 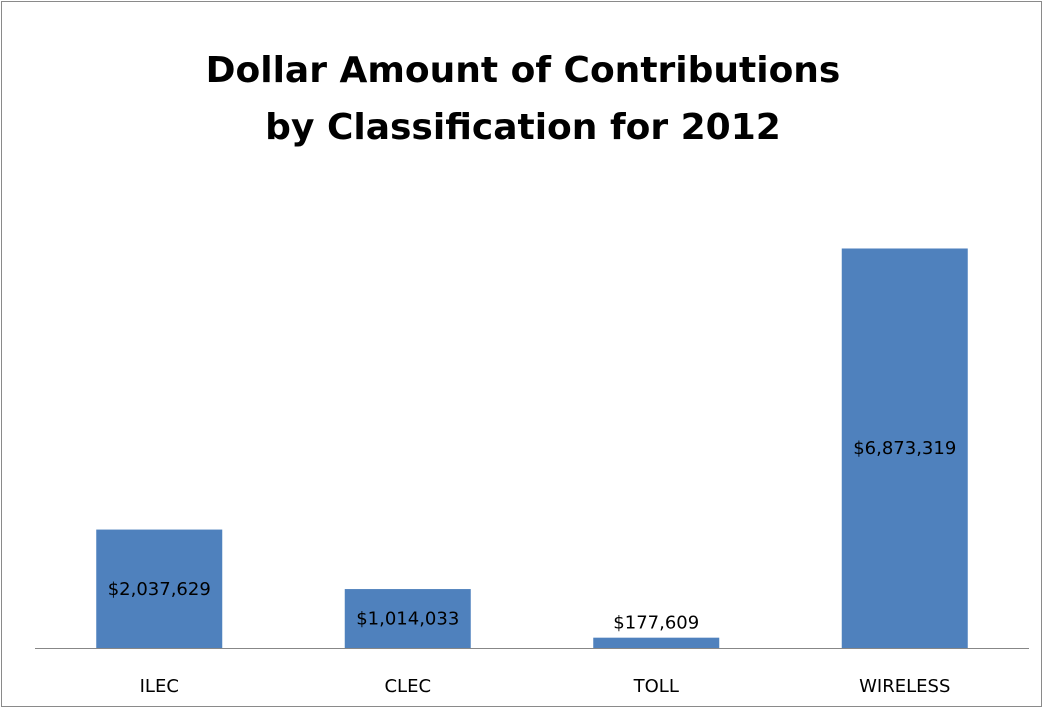 I want to click on x-tick-label-ilec: ILEC, so click(x=159, y=686).